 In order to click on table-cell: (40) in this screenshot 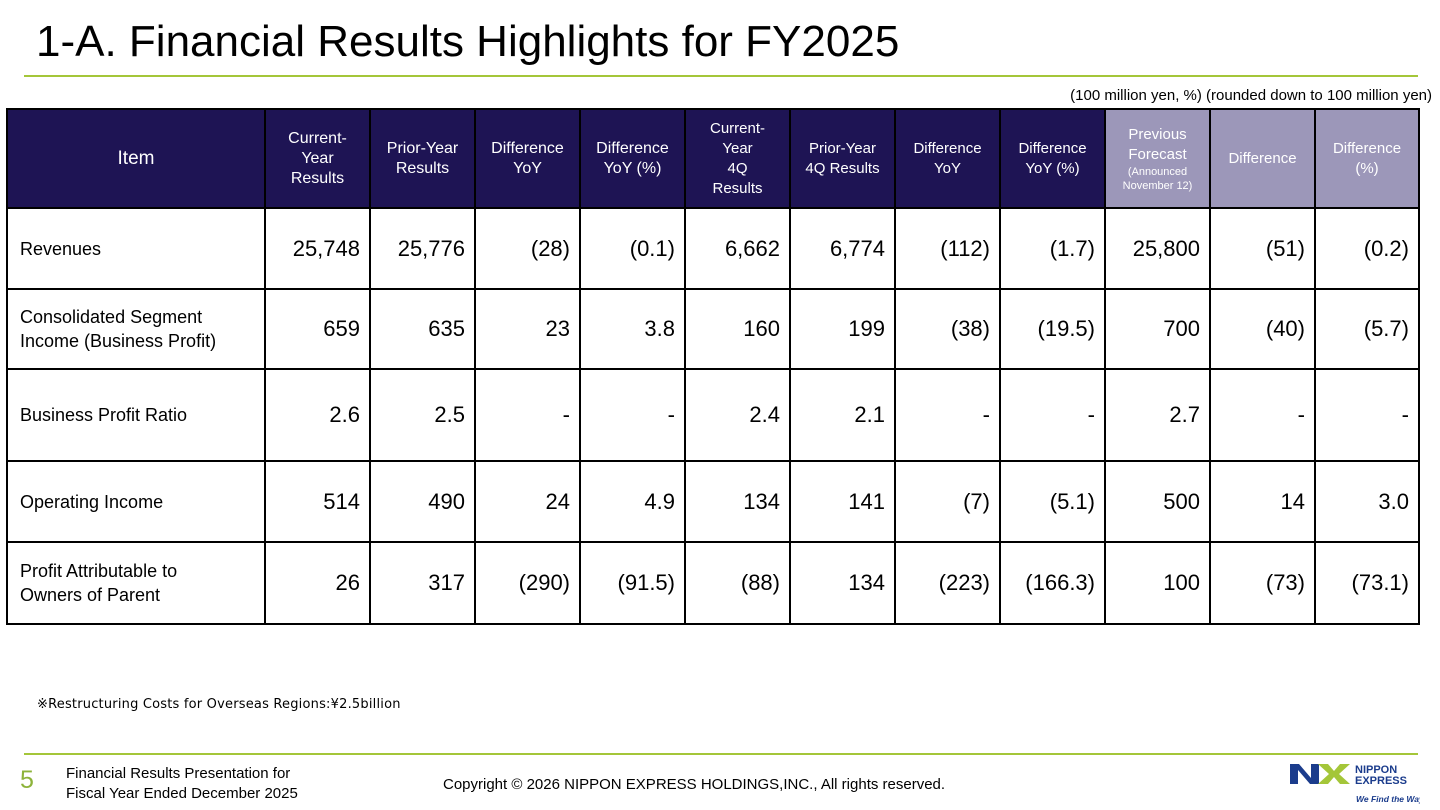, I will do `click(1262, 329)`.